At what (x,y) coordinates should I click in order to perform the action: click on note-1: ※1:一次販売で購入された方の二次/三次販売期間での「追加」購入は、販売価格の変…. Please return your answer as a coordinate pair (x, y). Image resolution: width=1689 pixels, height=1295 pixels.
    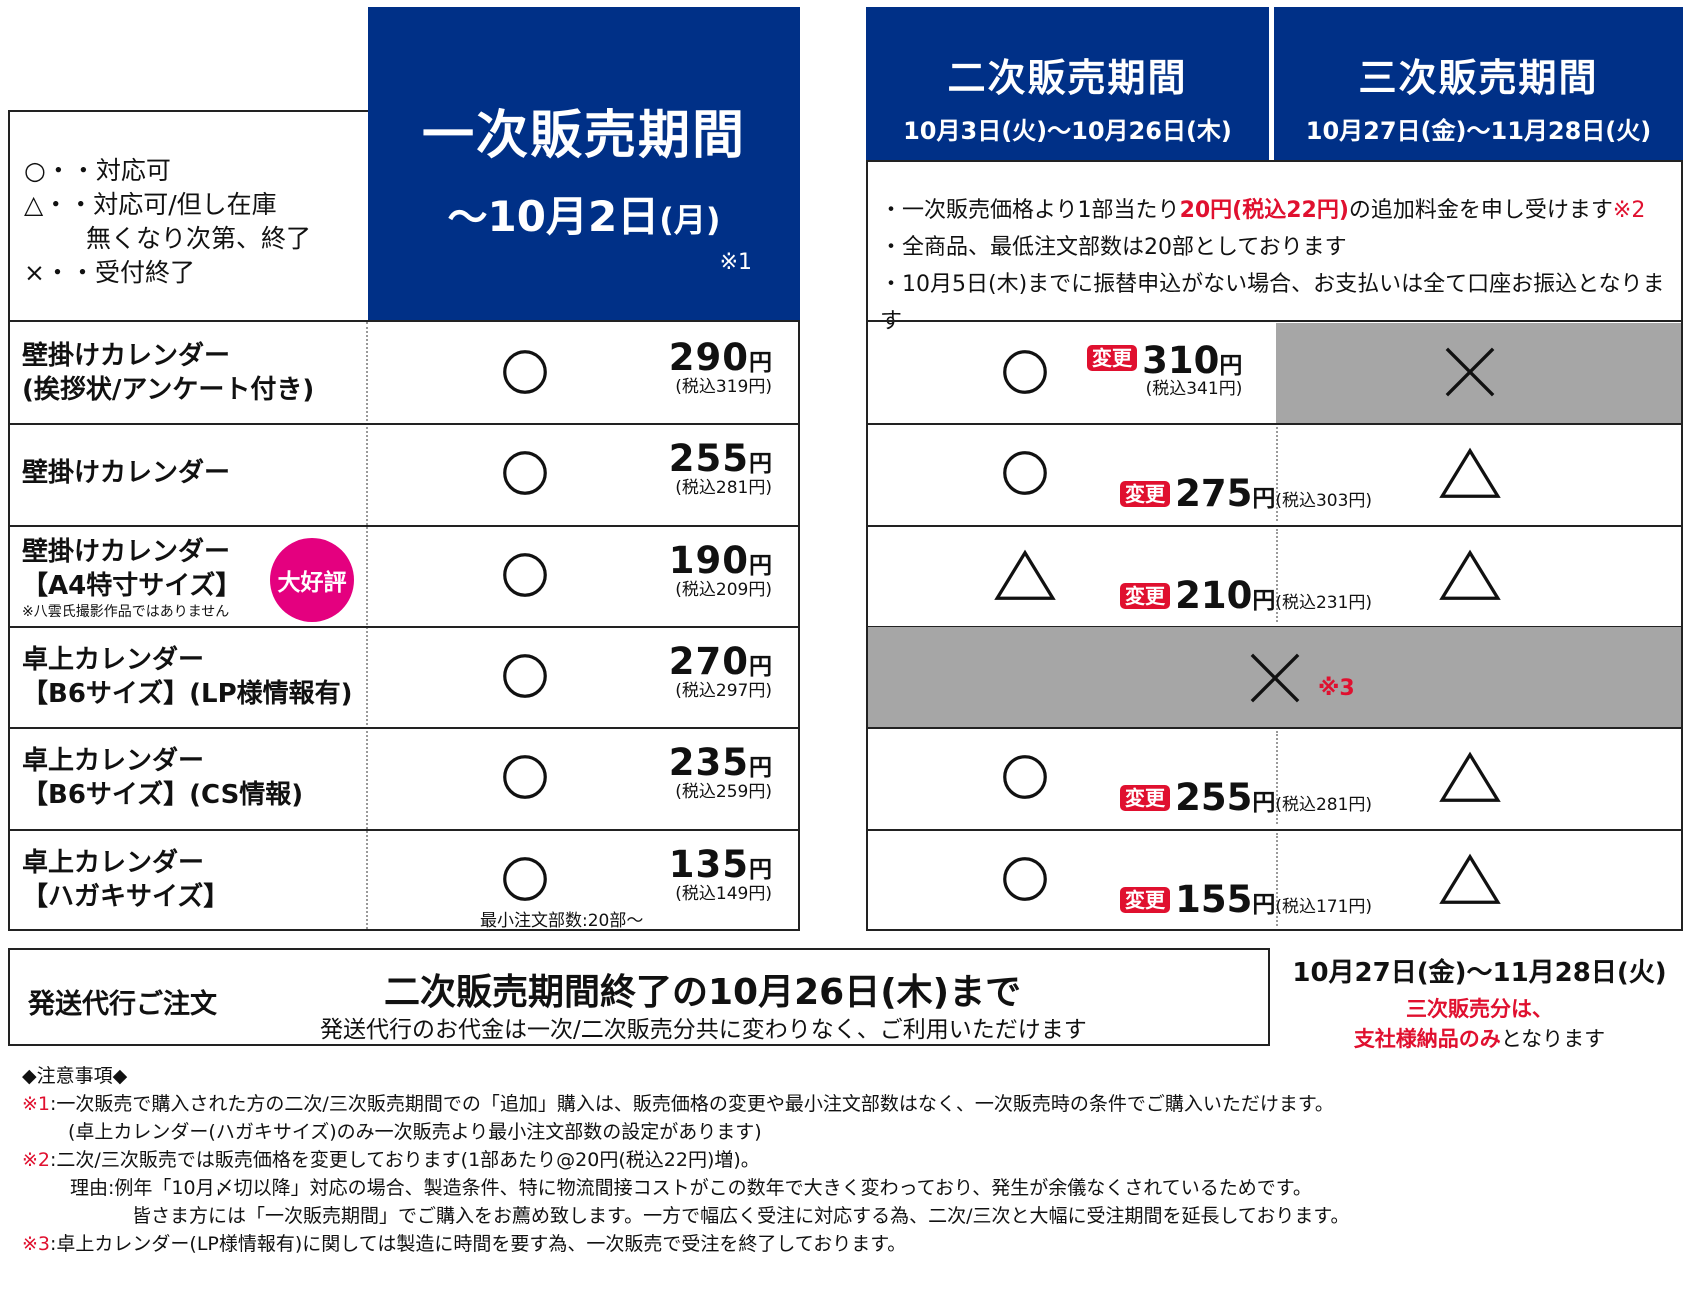
    Looking at the image, I should click on (678, 1104).